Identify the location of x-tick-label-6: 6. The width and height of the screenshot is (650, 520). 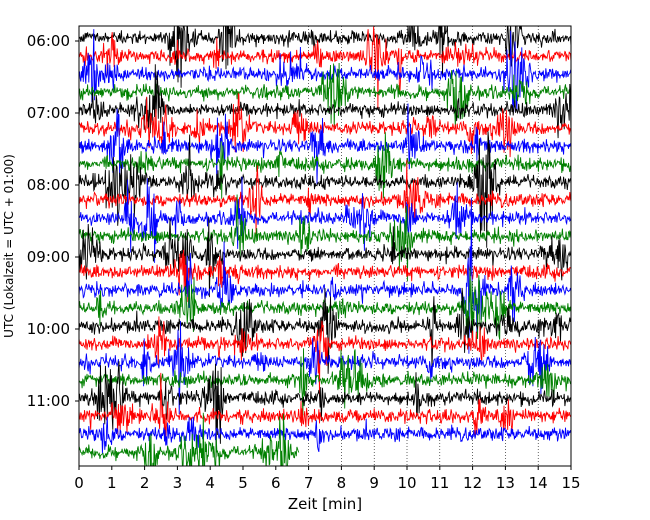
(276, 483).